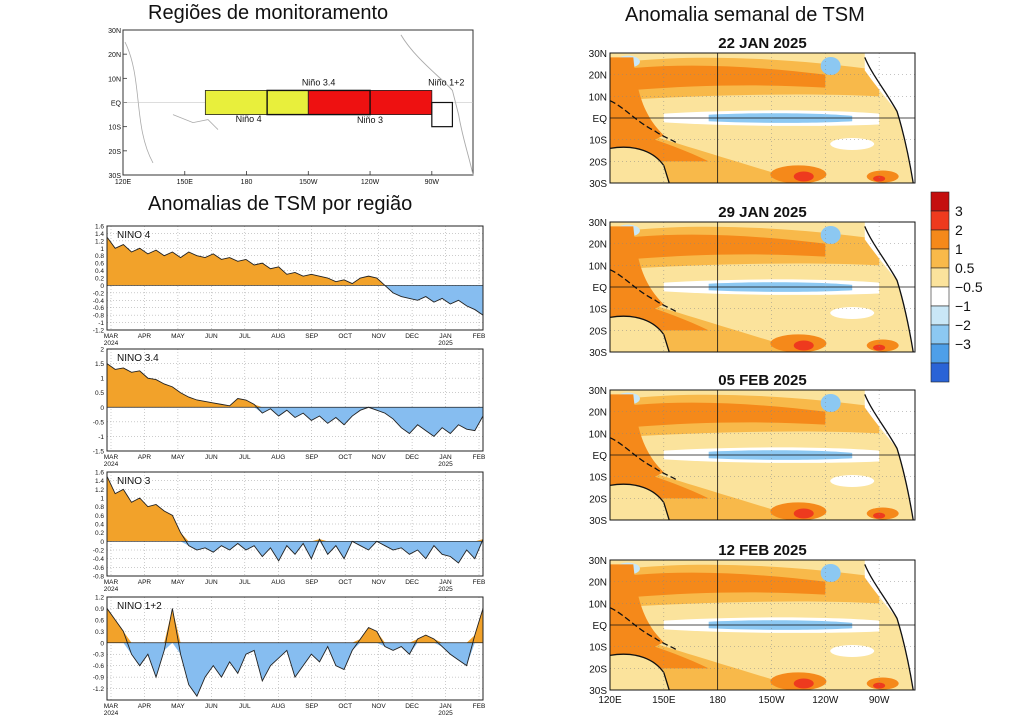  What do you see at coordinates (114, 79) in the screenshot?
I see `region-lat-label: 10N` at bounding box center [114, 79].